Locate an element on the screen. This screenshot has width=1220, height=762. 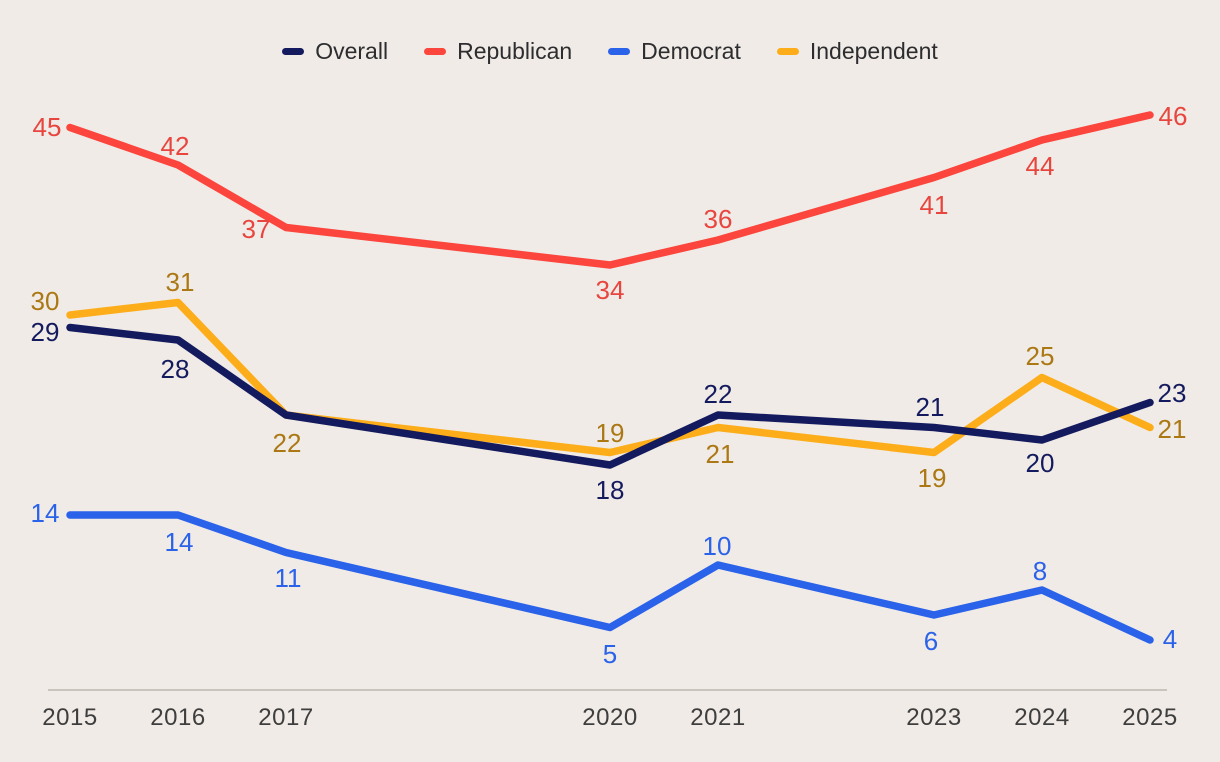
value-label-democrat-2025: 4 is located at coordinates (1170, 639).